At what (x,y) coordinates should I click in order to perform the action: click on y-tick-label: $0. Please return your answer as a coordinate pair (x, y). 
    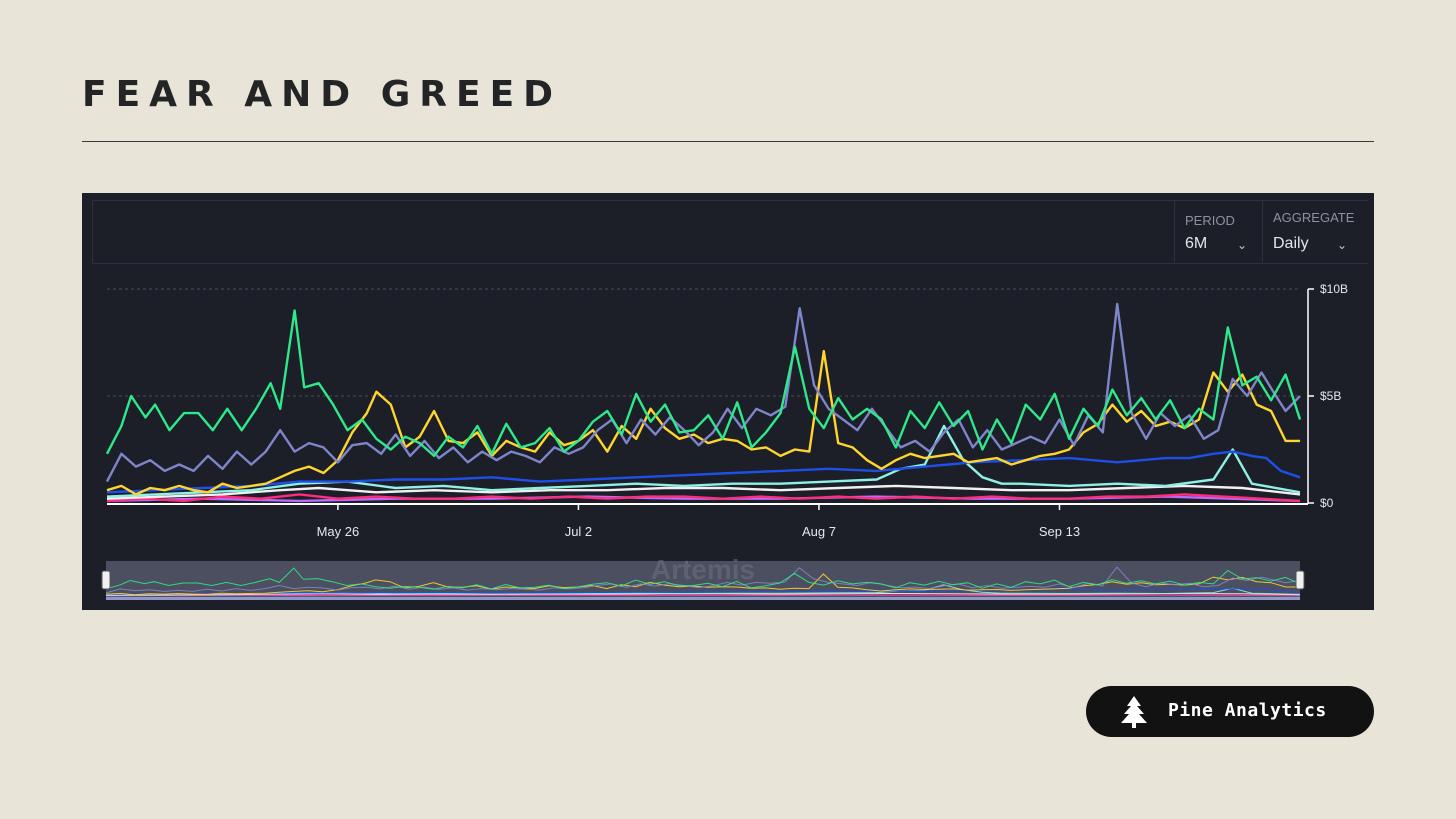
    Looking at the image, I should click on (1327, 503).